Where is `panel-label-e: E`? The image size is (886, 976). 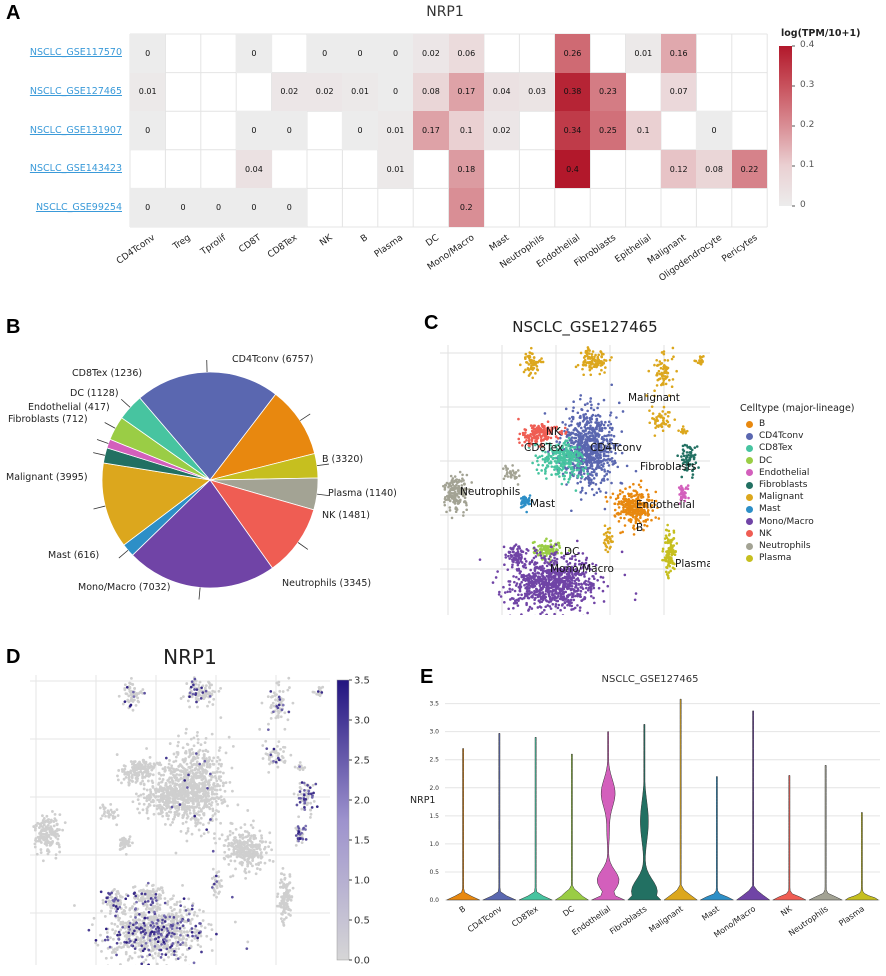 panel-label-e: E is located at coordinates (427, 677).